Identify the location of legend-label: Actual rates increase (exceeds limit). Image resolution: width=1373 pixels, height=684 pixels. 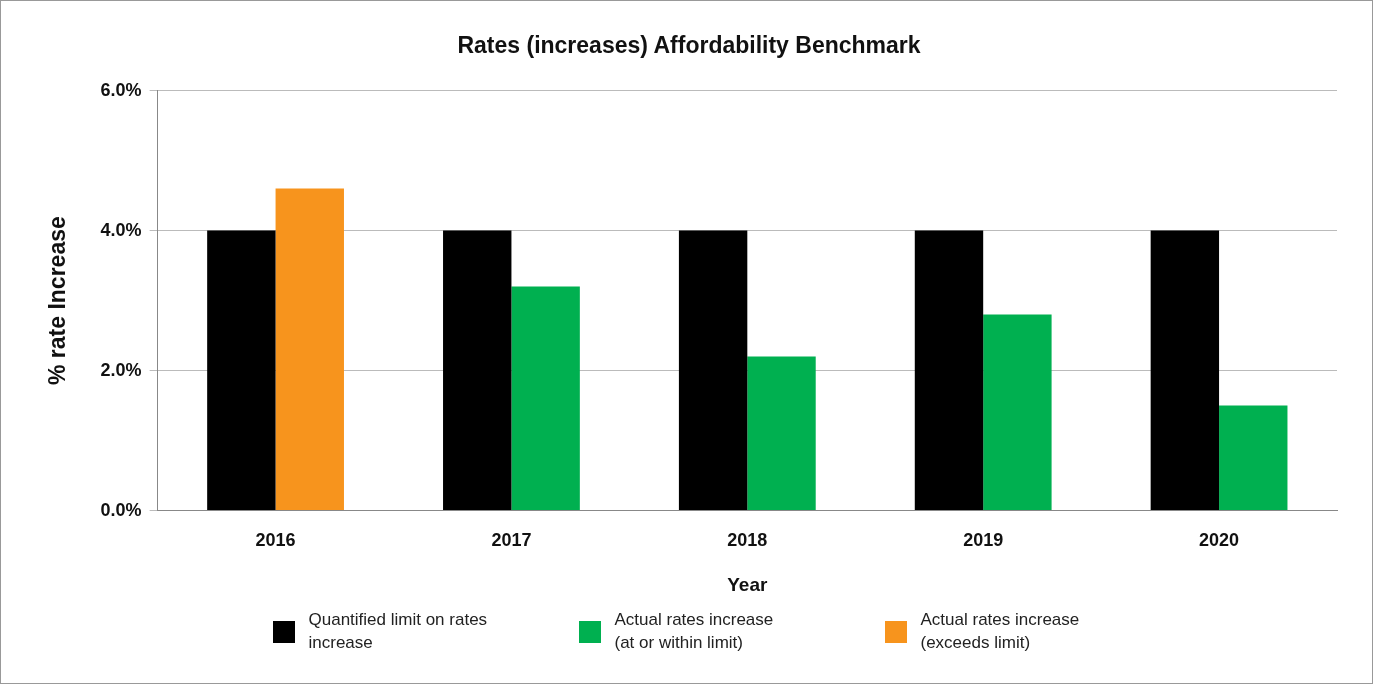
(1000, 631).